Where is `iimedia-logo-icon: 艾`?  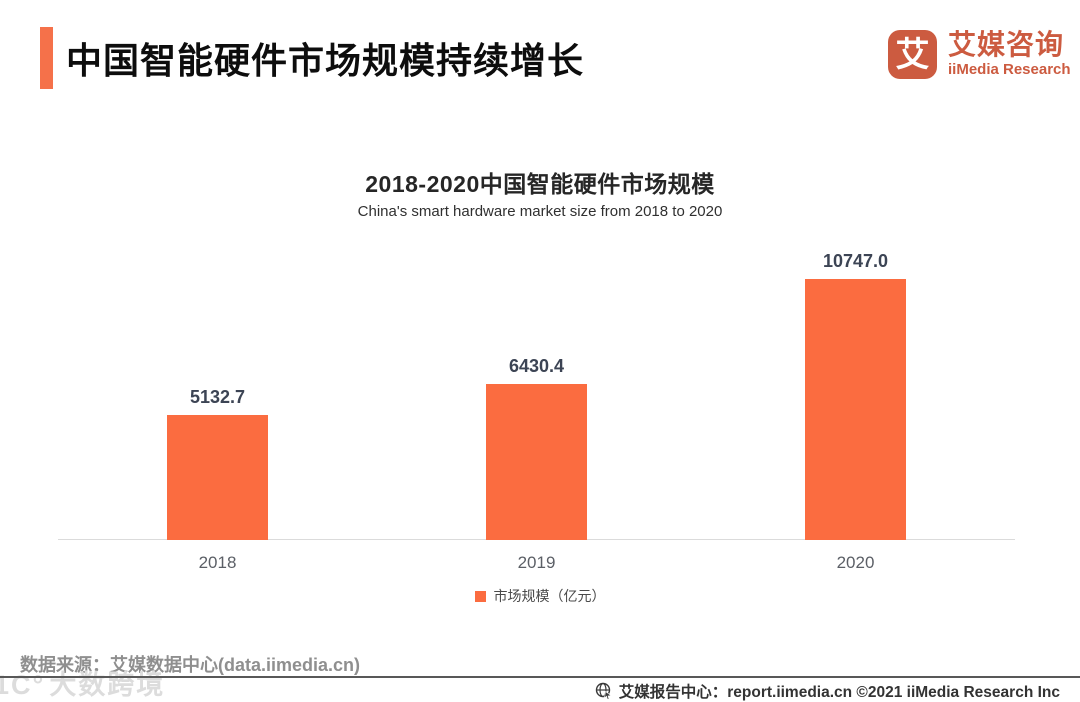 iimedia-logo-icon: 艾 is located at coordinates (912, 54).